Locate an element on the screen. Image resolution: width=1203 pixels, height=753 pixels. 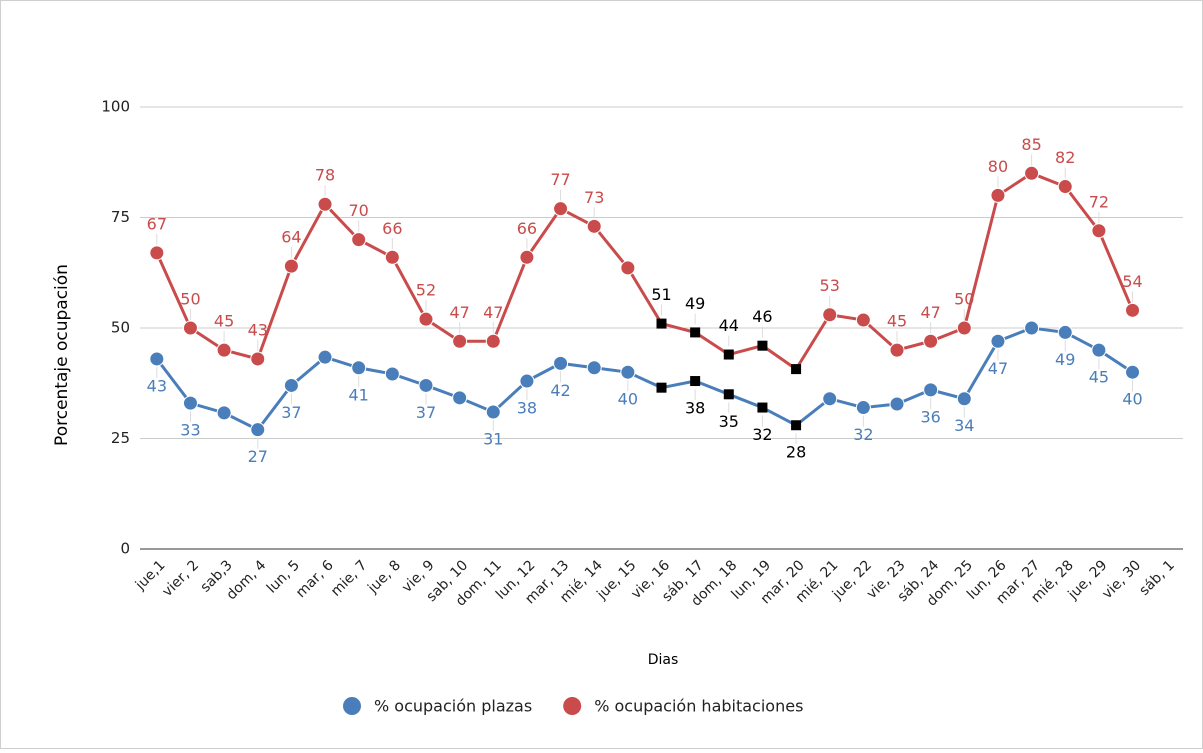
y-tick-label: 75 is located at coordinates (120, 217).